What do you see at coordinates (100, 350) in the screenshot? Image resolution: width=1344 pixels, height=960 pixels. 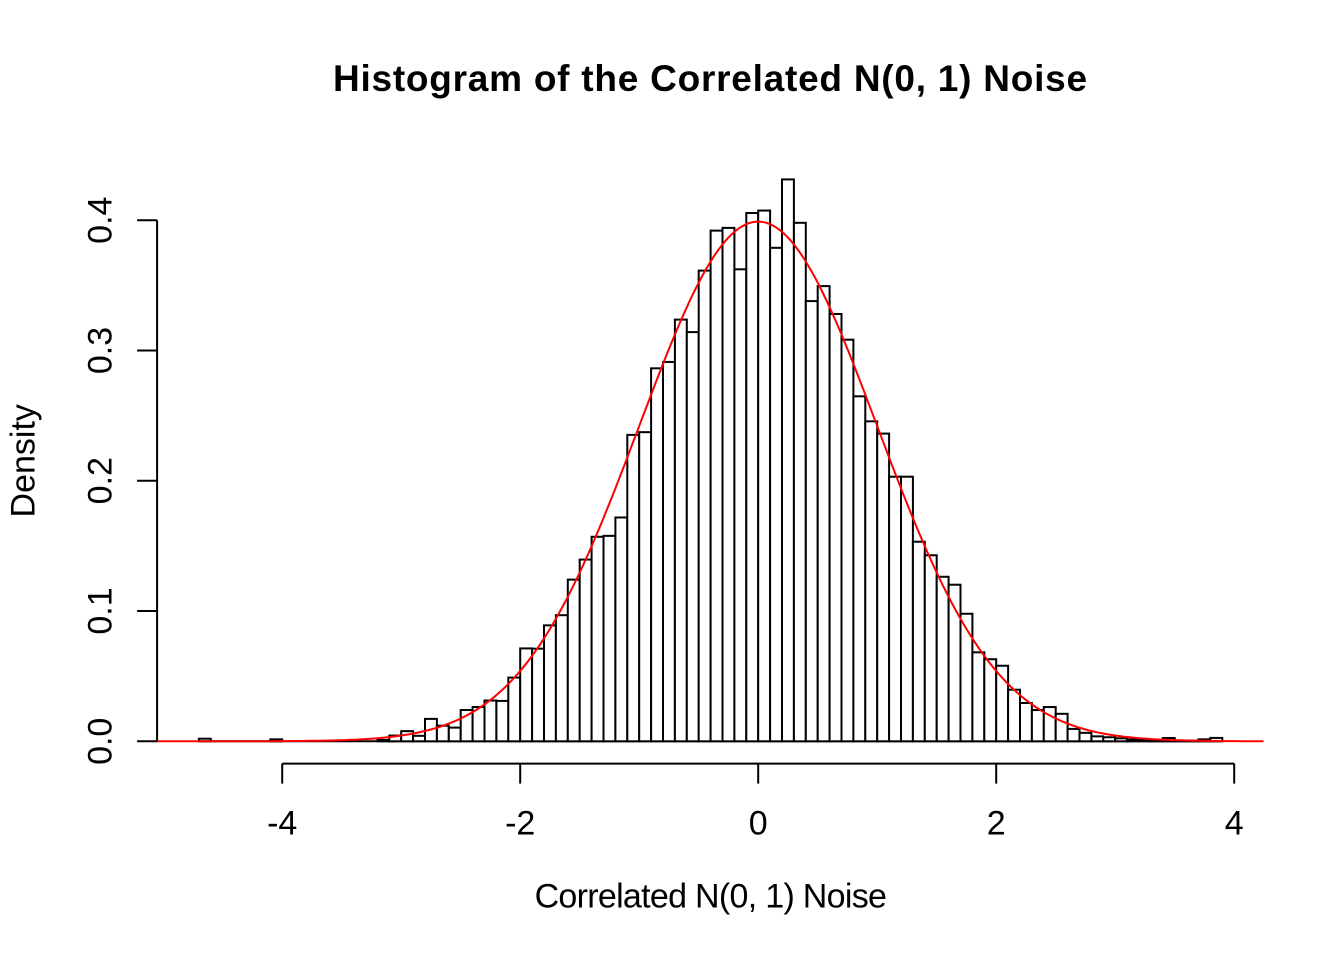 I see `svg-text: 0.3` at bounding box center [100, 350].